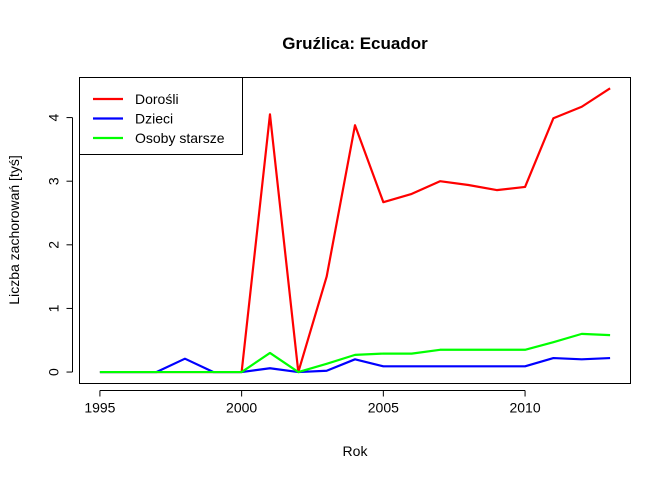  Describe the element at coordinates (356, 451) in the screenshot. I see `x-axis-label: Rok` at that location.